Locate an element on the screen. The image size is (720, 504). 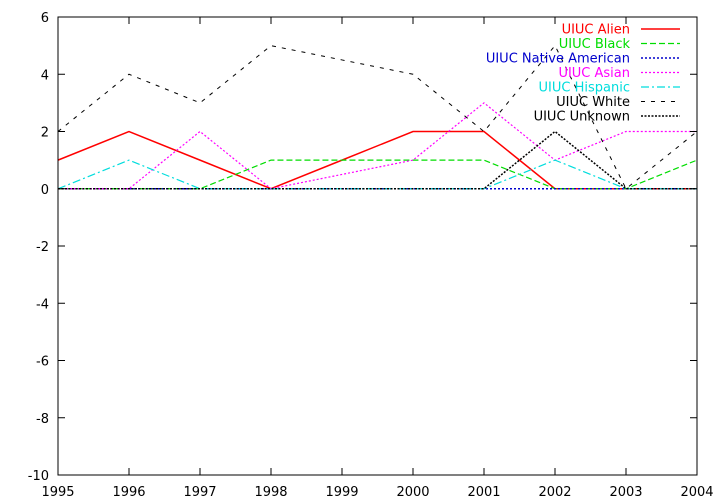
x-tick-label: 2000 is located at coordinates (412, 492).